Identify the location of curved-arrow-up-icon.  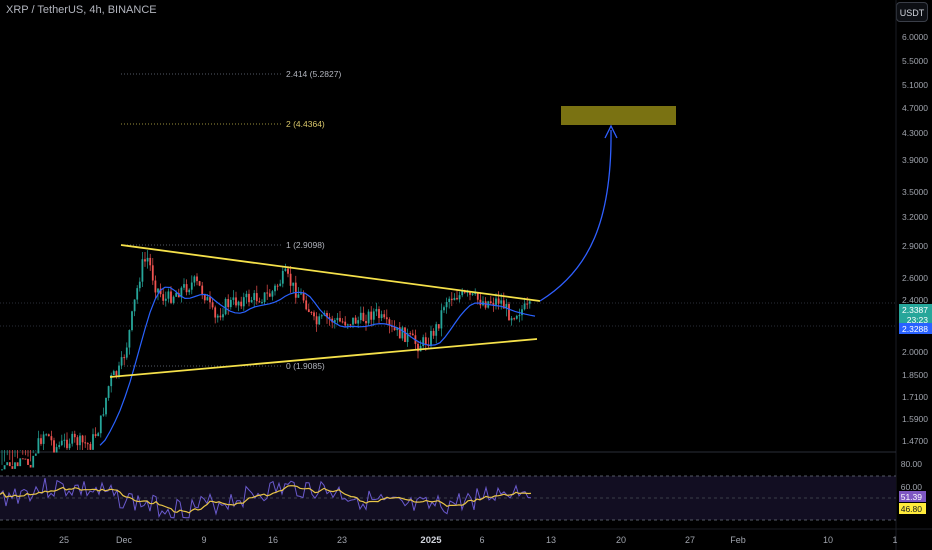
(578, 213).